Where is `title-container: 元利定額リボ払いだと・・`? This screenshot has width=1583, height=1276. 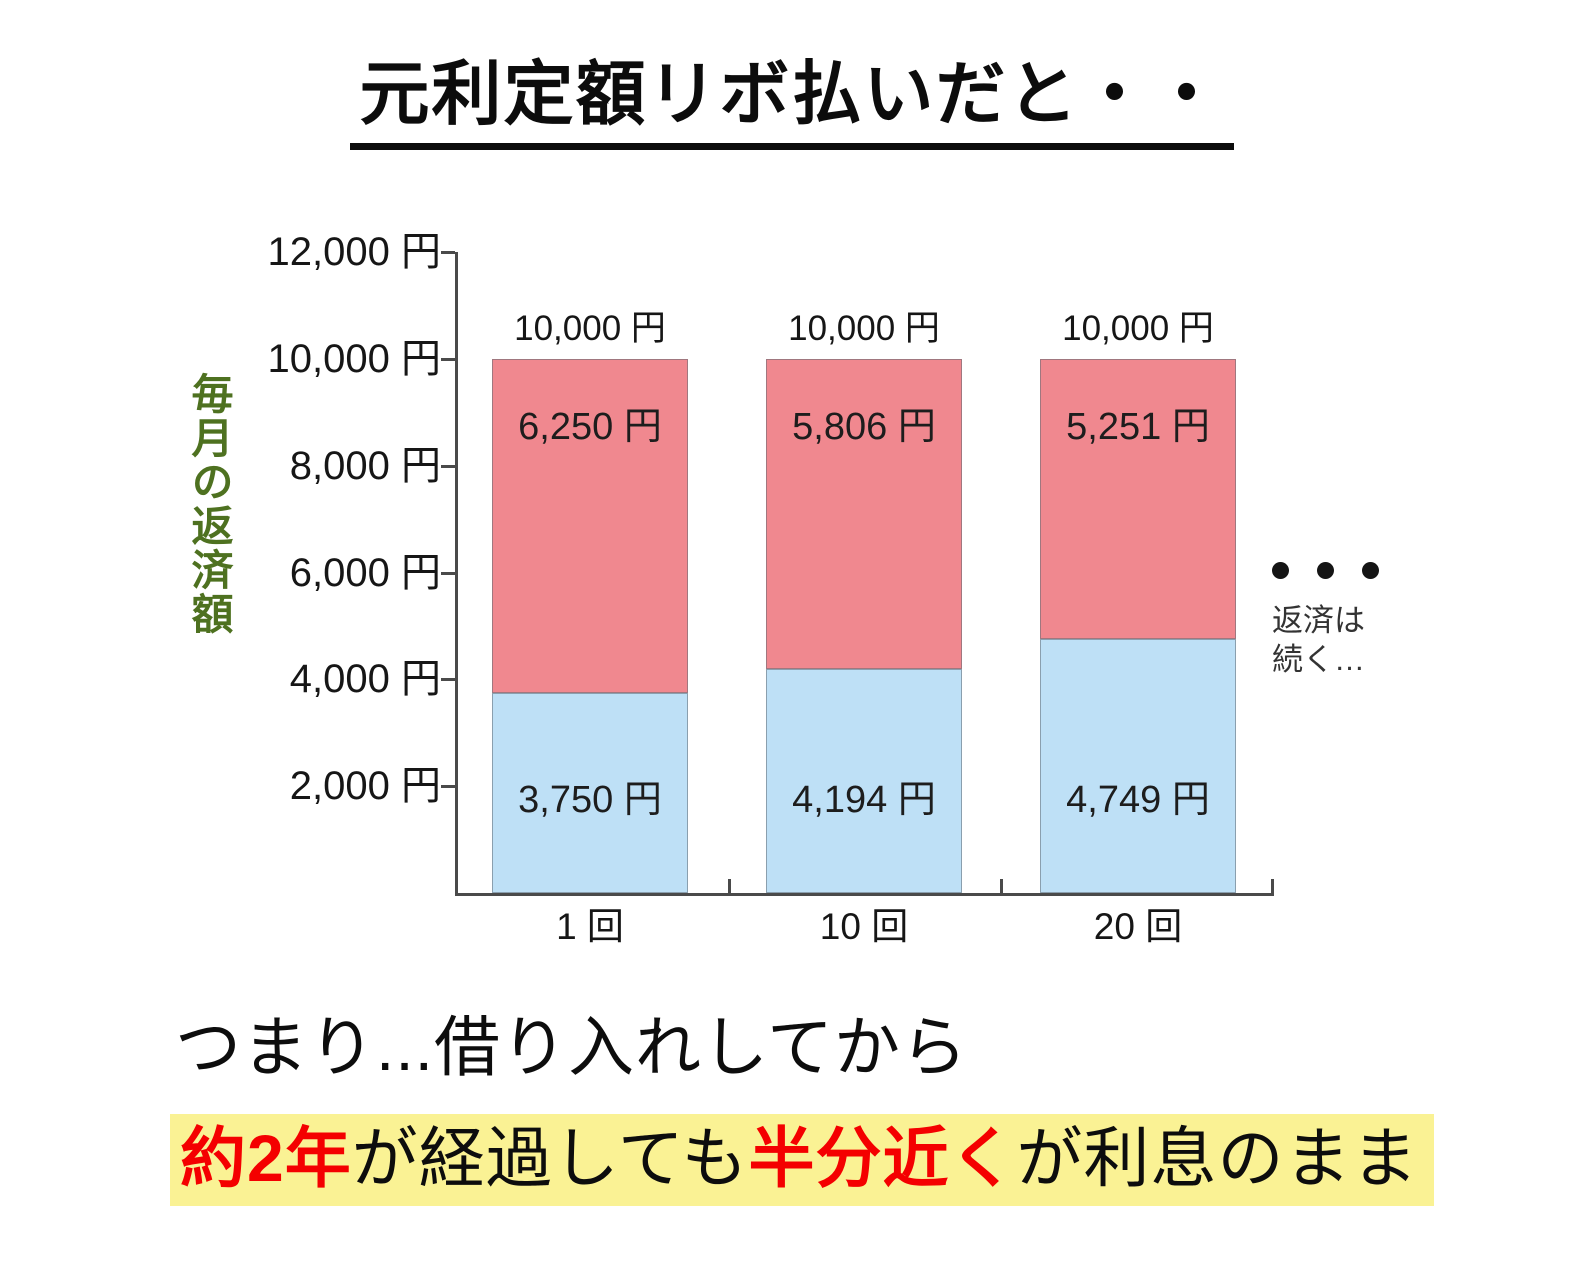
title-container: 元利定額リボ払いだと・・ is located at coordinates (791, 103).